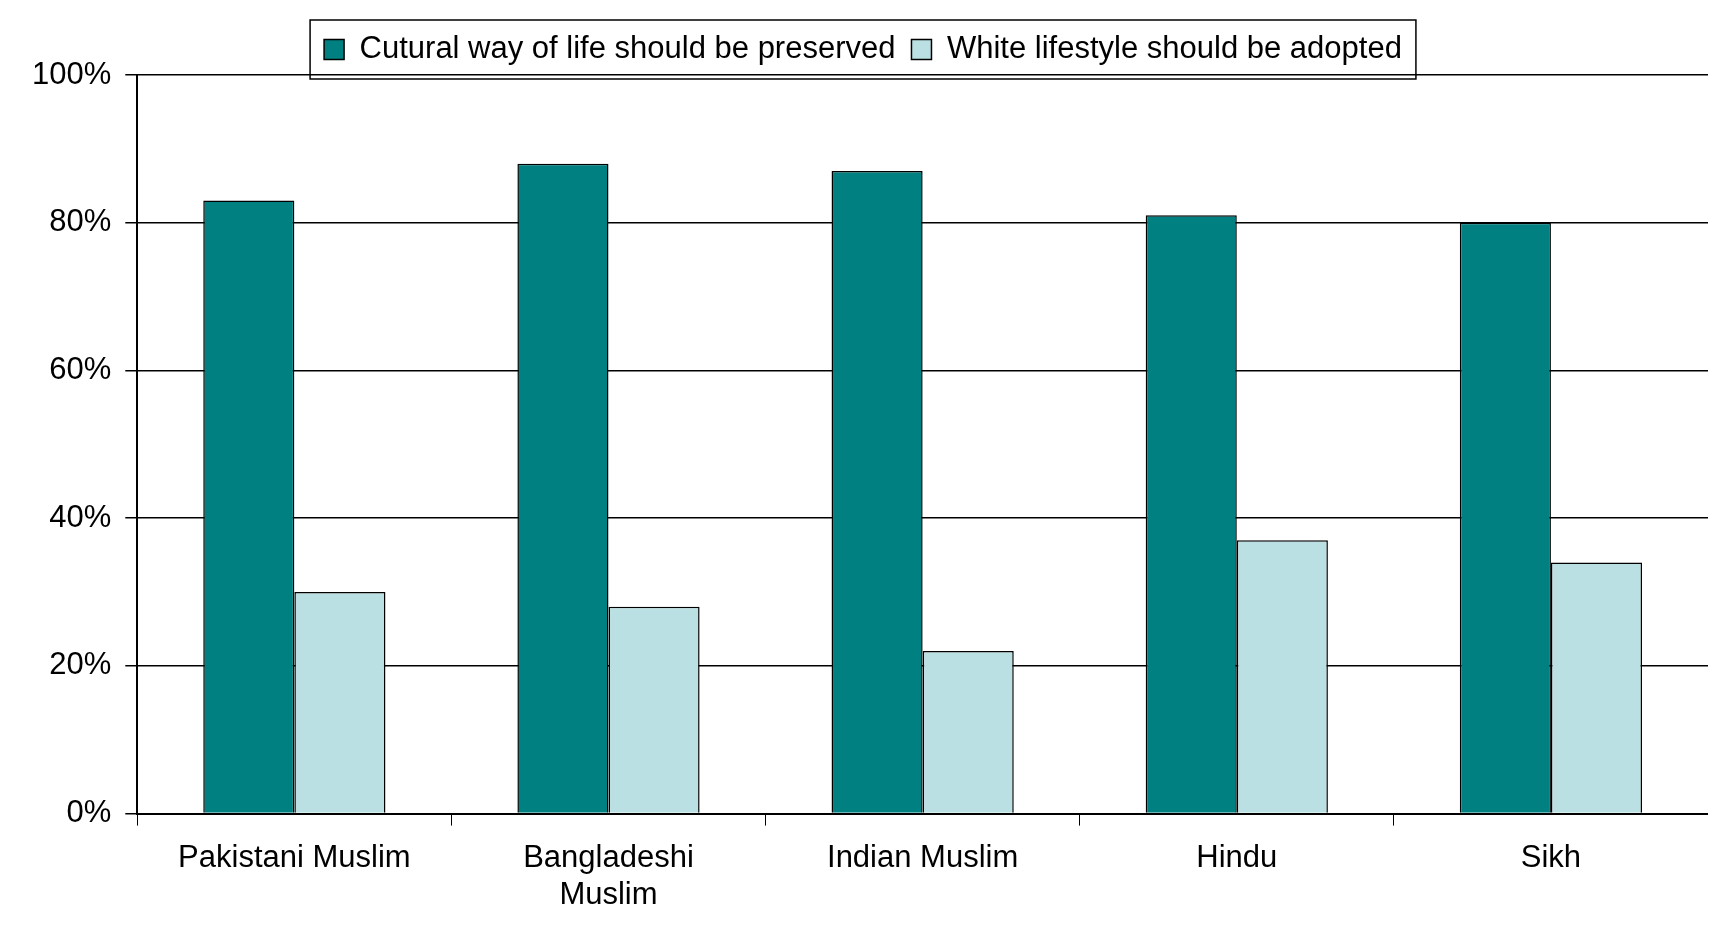 Image resolution: width=1717 pixels, height=939 pixels. Describe the element at coordinates (1551, 856) in the screenshot. I see `x-tick-label: Sikh` at that location.